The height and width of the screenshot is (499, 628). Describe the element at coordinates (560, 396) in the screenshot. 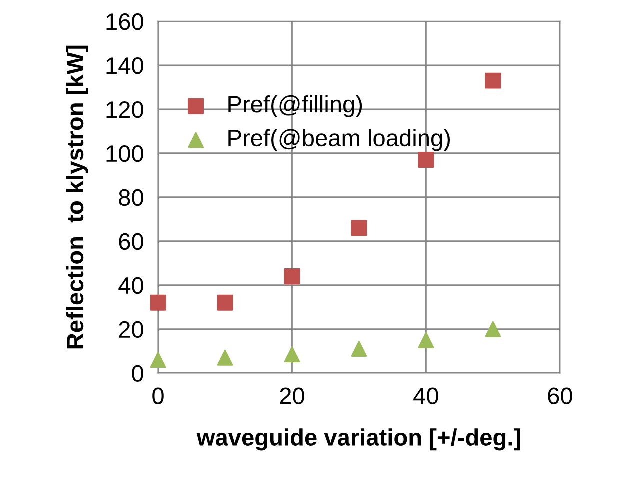

I see `x-tick-label: 60` at that location.